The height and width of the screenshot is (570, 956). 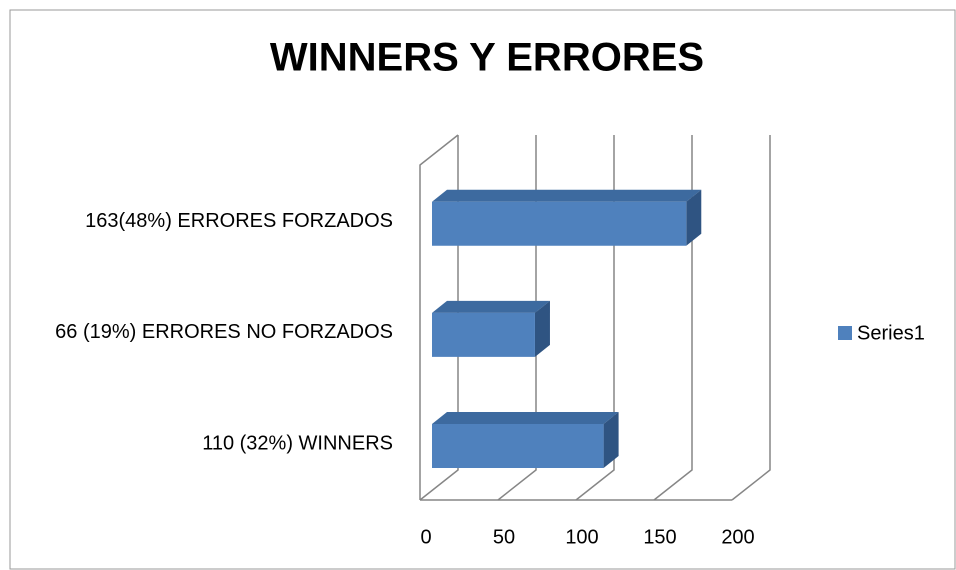 What do you see at coordinates (659, 537) in the screenshot?
I see `x-tick-label: 150` at bounding box center [659, 537].